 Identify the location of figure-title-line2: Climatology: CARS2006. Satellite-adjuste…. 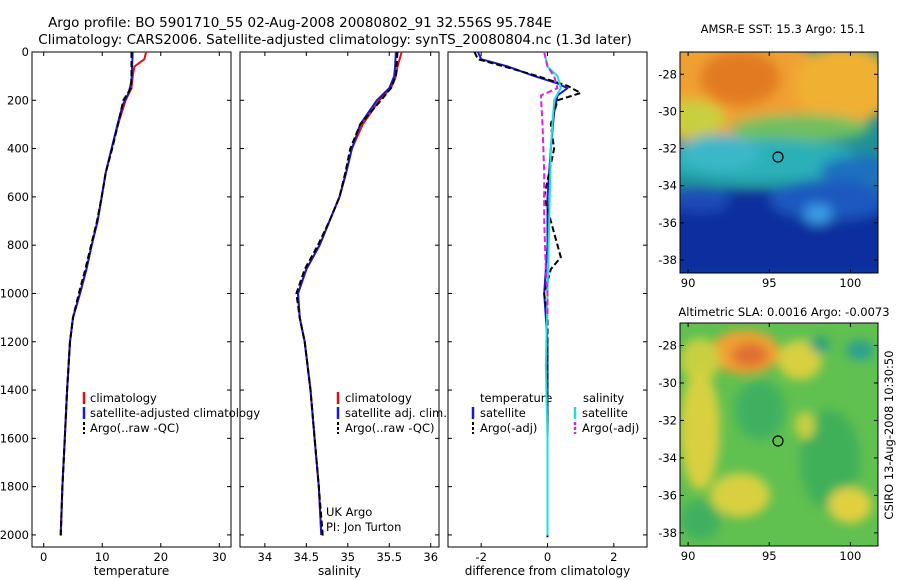
(334, 40).